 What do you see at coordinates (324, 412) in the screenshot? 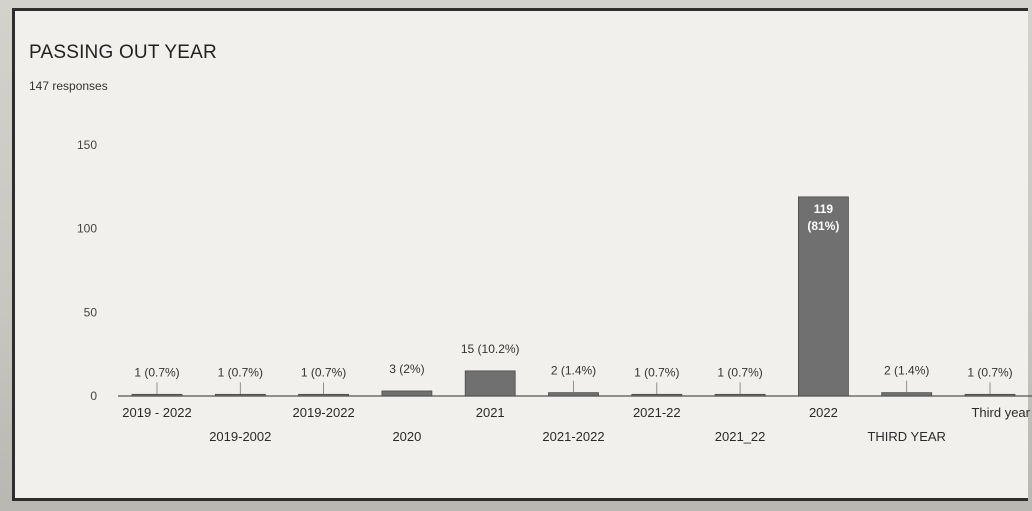
I see `x-tick-label: 2019-2022` at bounding box center [324, 412].